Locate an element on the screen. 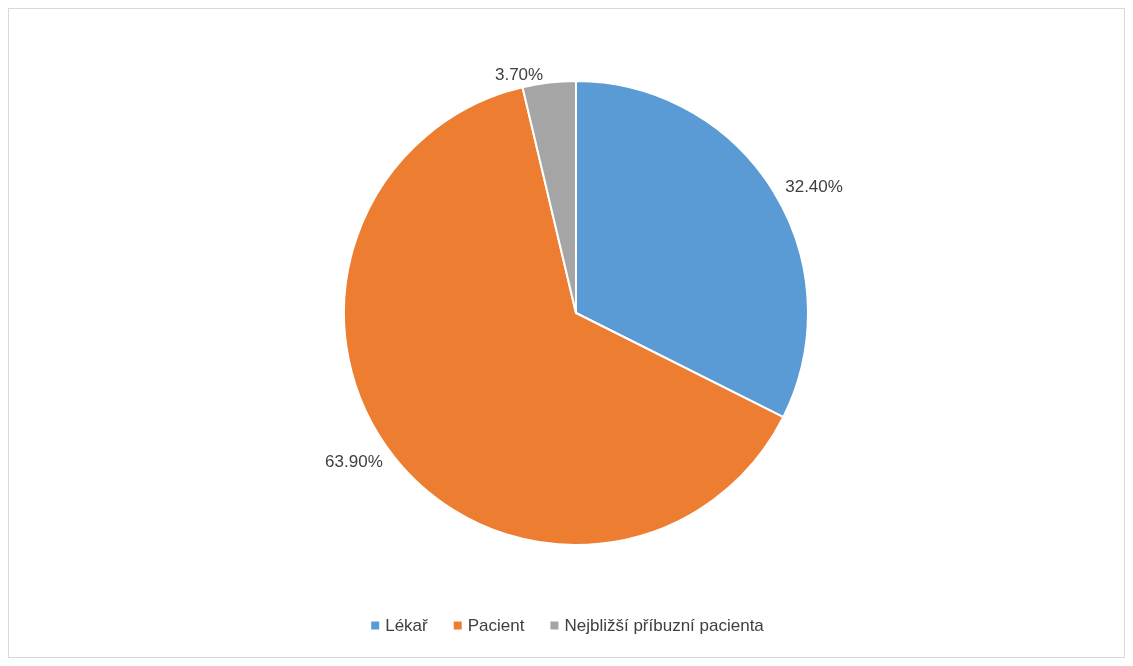  legend-label: Nejbližší příbuzní pacienta is located at coordinates (664, 625).